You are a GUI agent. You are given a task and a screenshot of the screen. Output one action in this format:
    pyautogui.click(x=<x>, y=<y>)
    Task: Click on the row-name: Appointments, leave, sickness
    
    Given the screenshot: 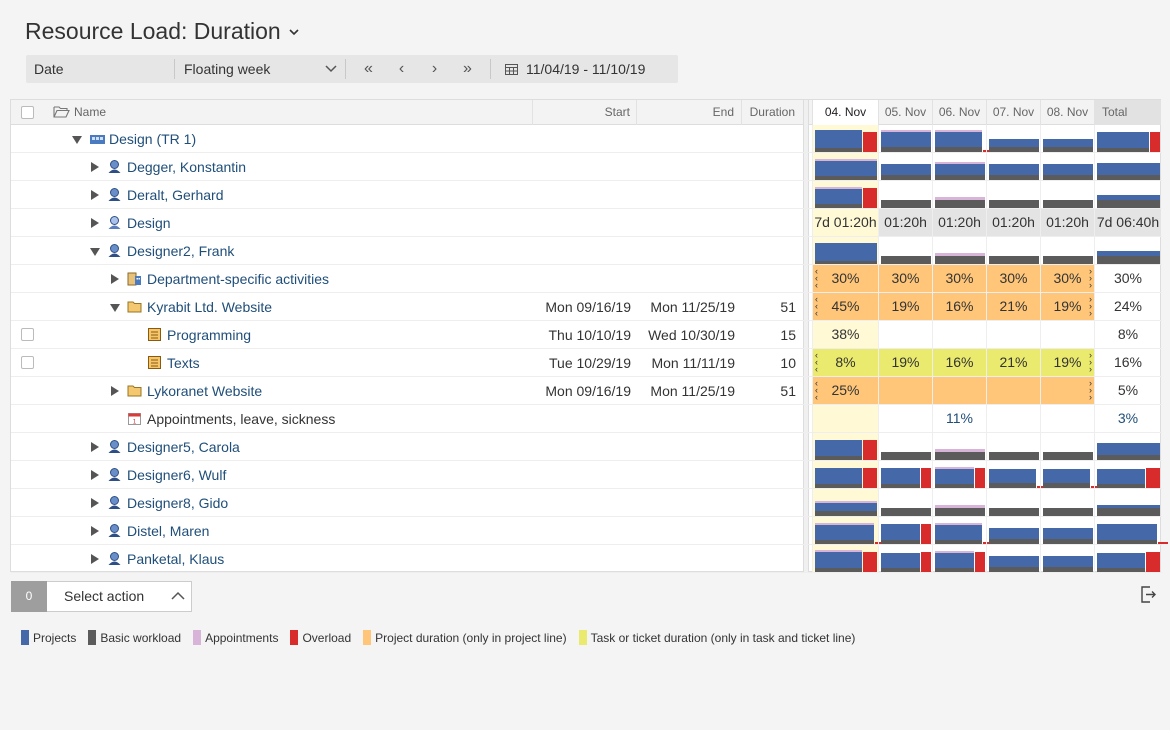 What is the action you would take?
    pyautogui.click(x=241, y=419)
    